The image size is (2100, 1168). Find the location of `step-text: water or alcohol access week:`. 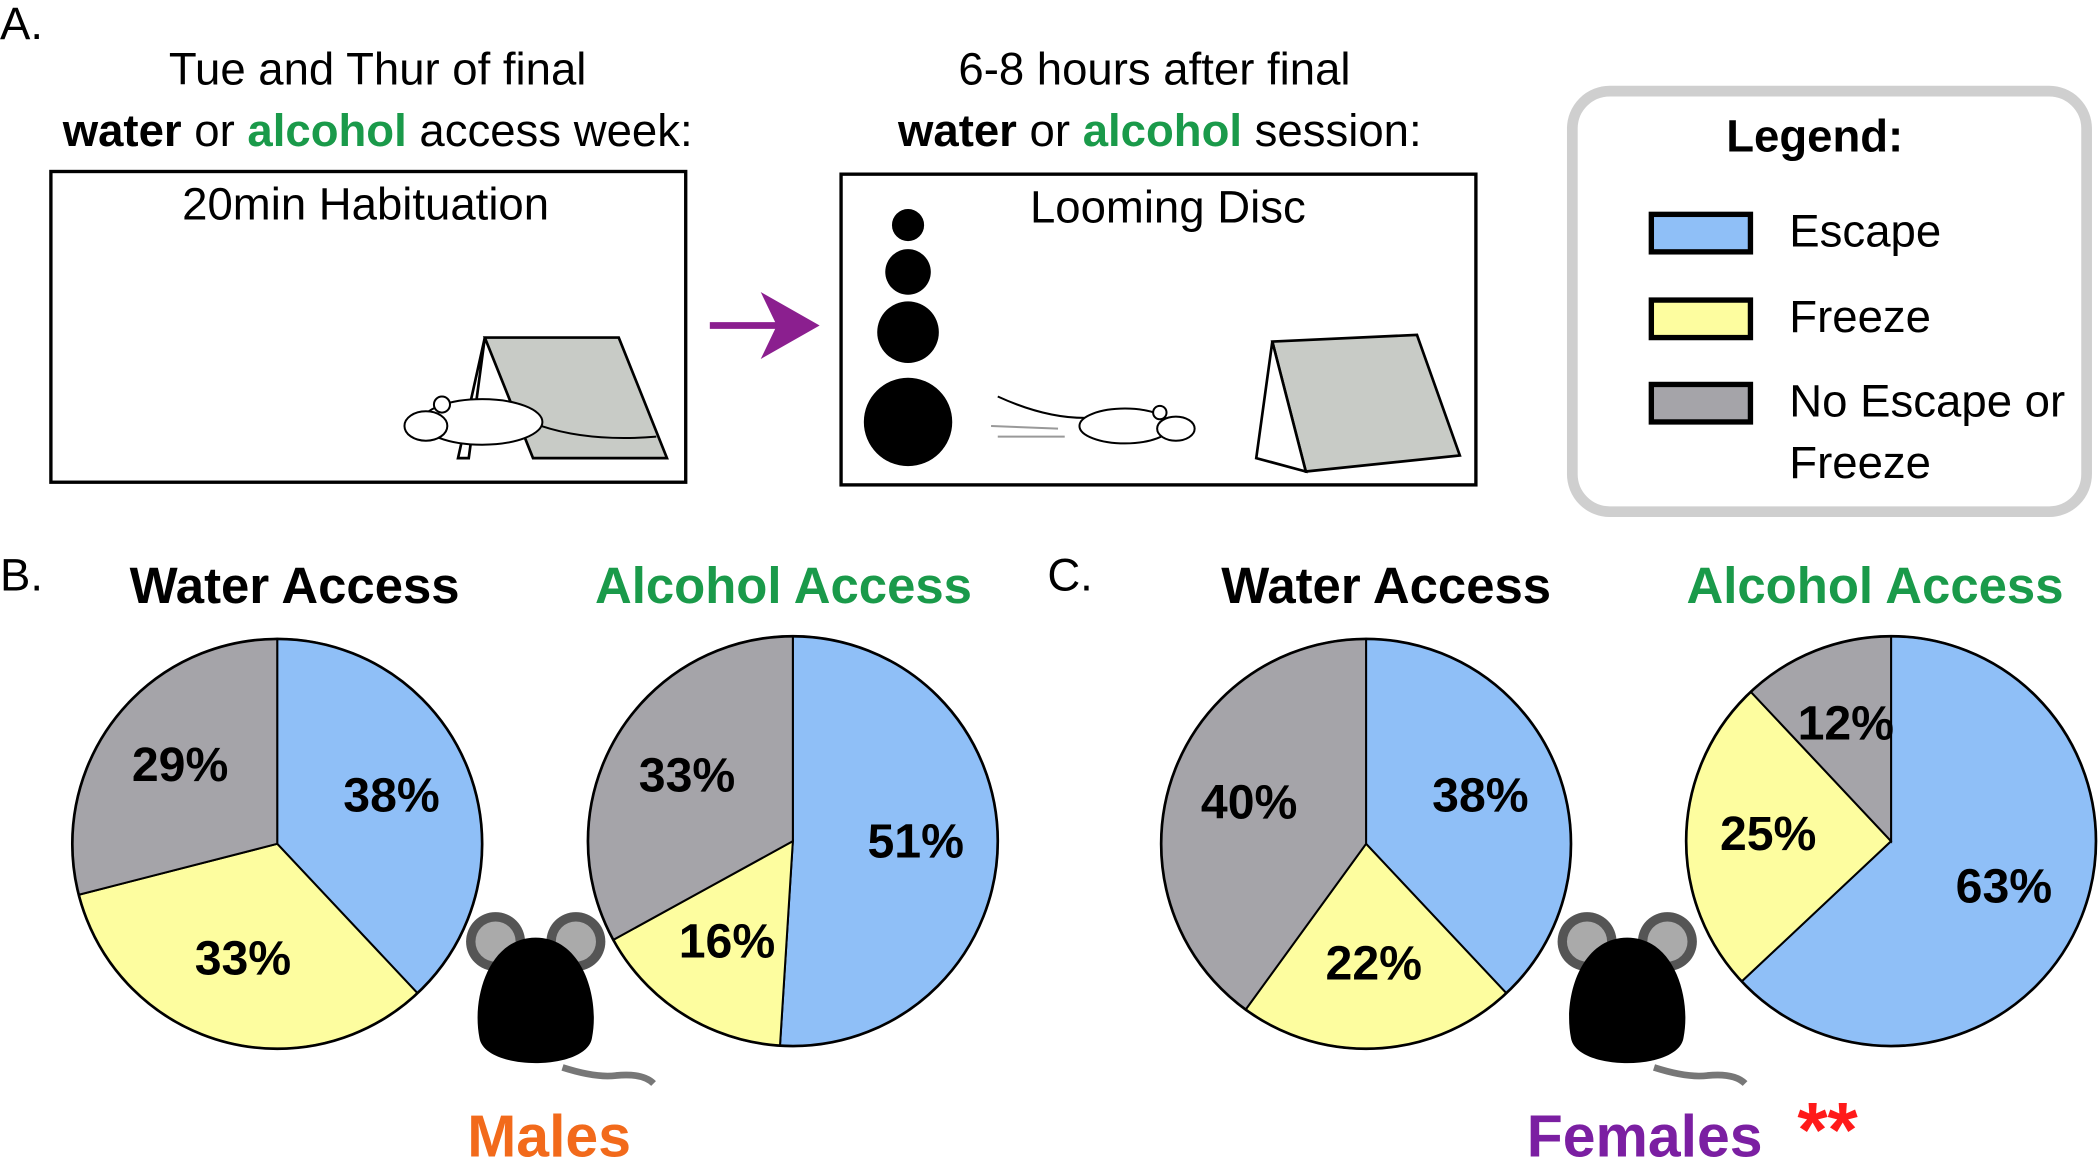

step-text: water or alcohol access week: is located at coordinates (377, 130).